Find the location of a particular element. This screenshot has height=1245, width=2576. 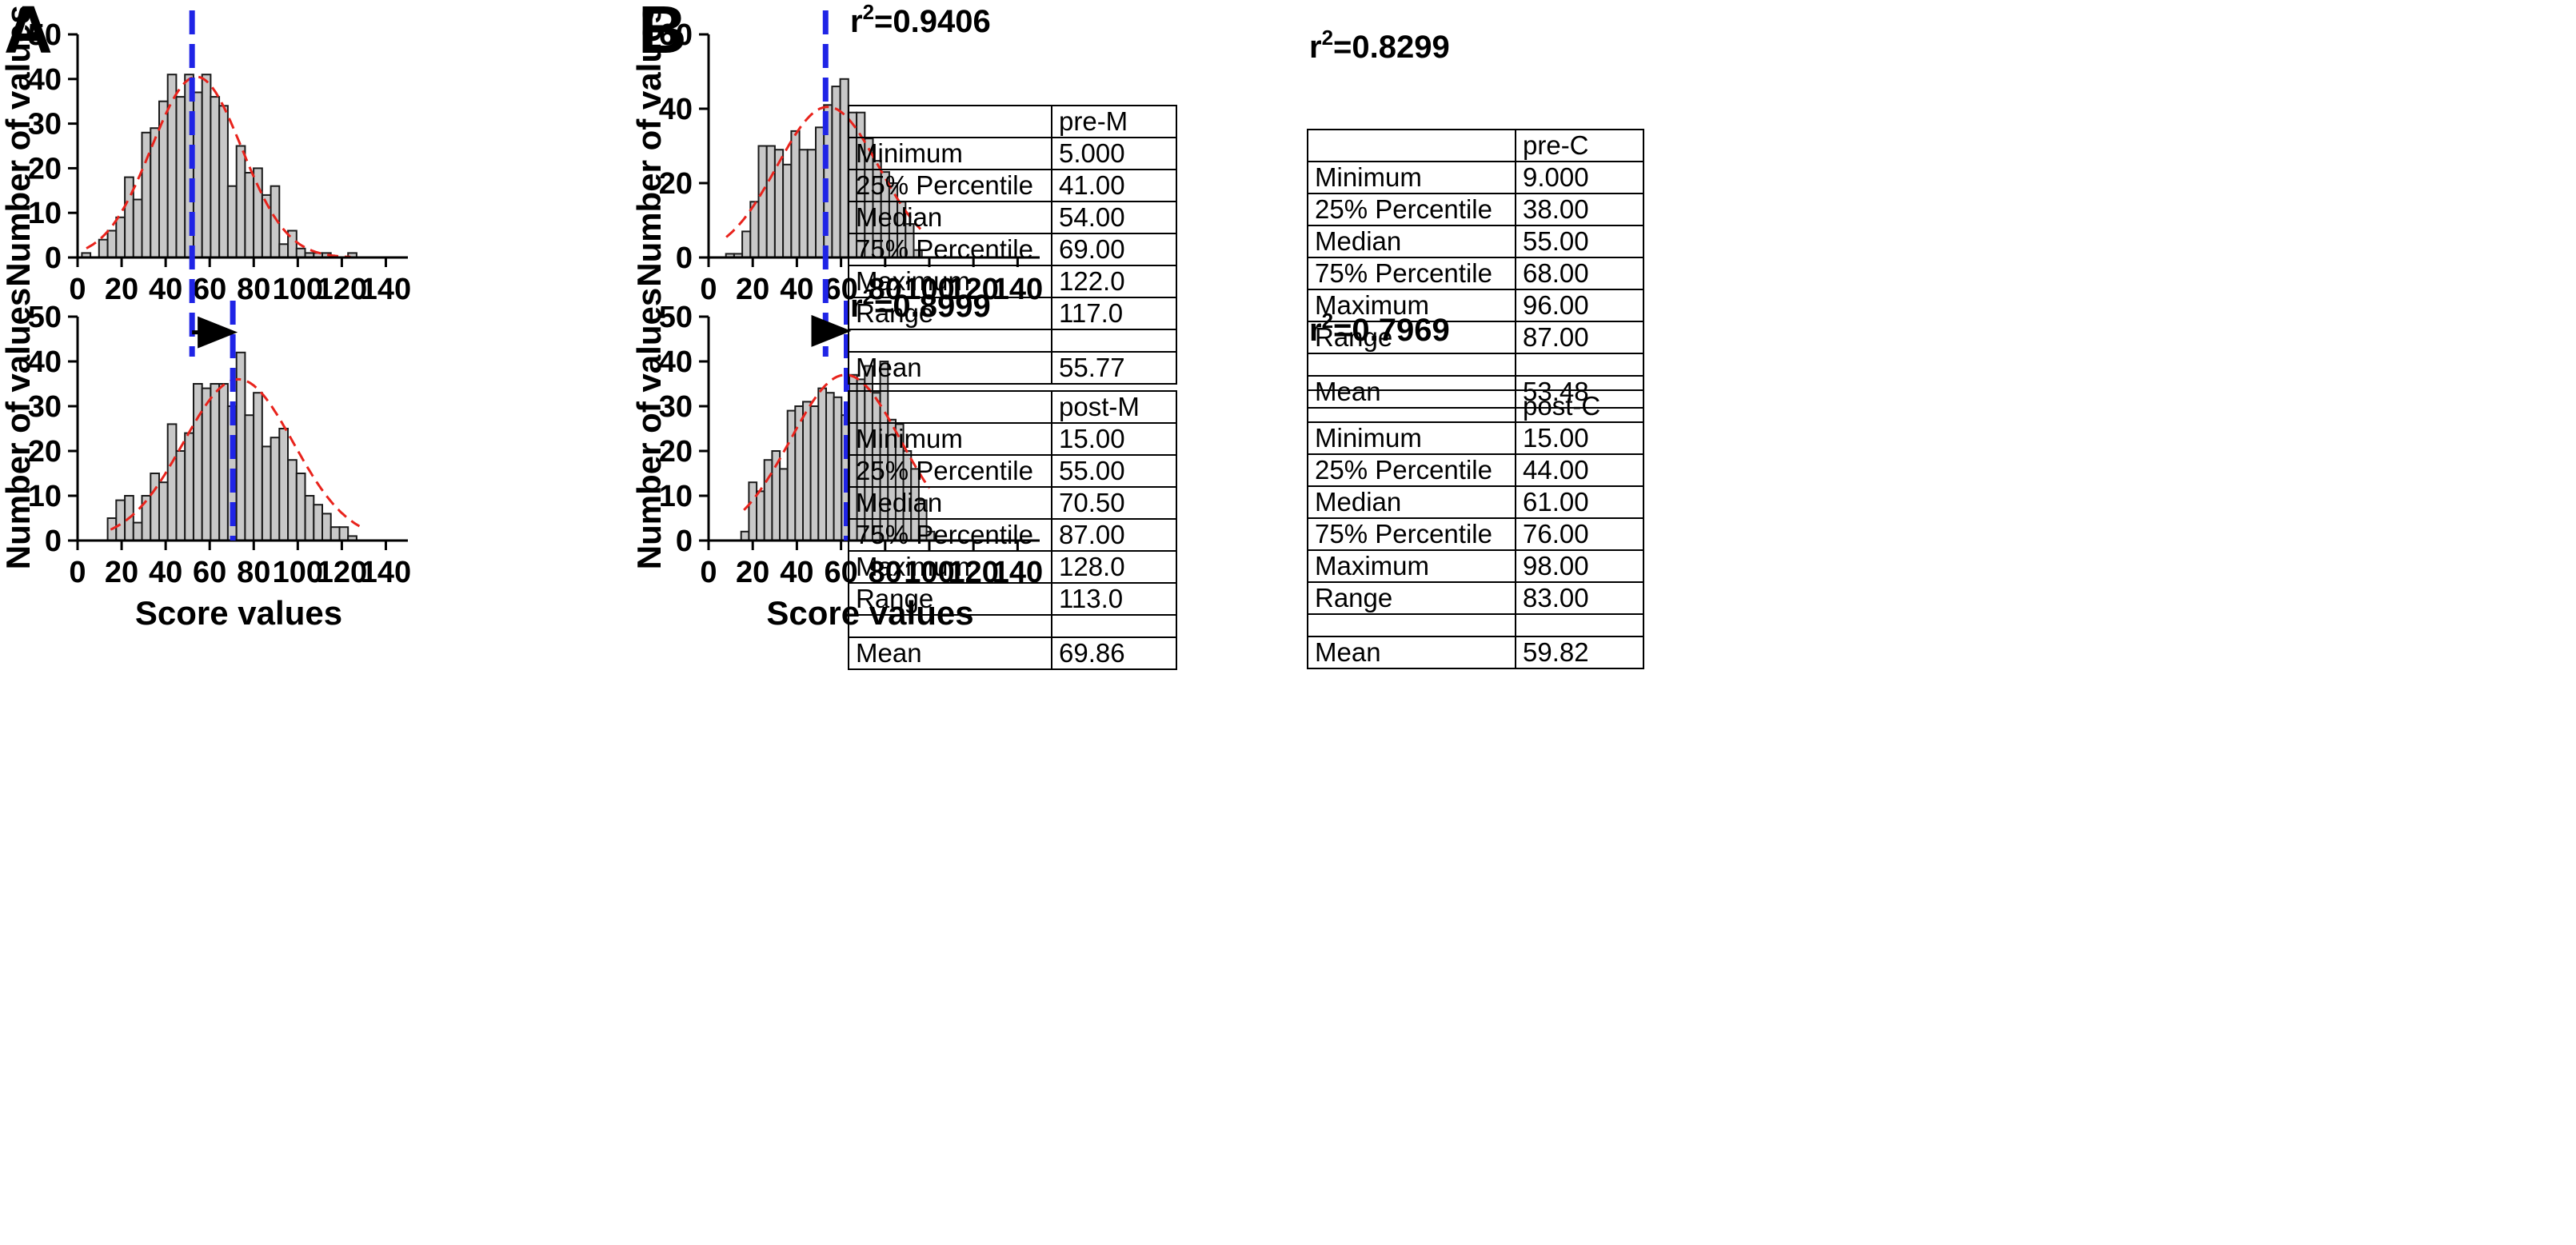

stats-value-cell: 98.00 is located at coordinates (1580, 566).